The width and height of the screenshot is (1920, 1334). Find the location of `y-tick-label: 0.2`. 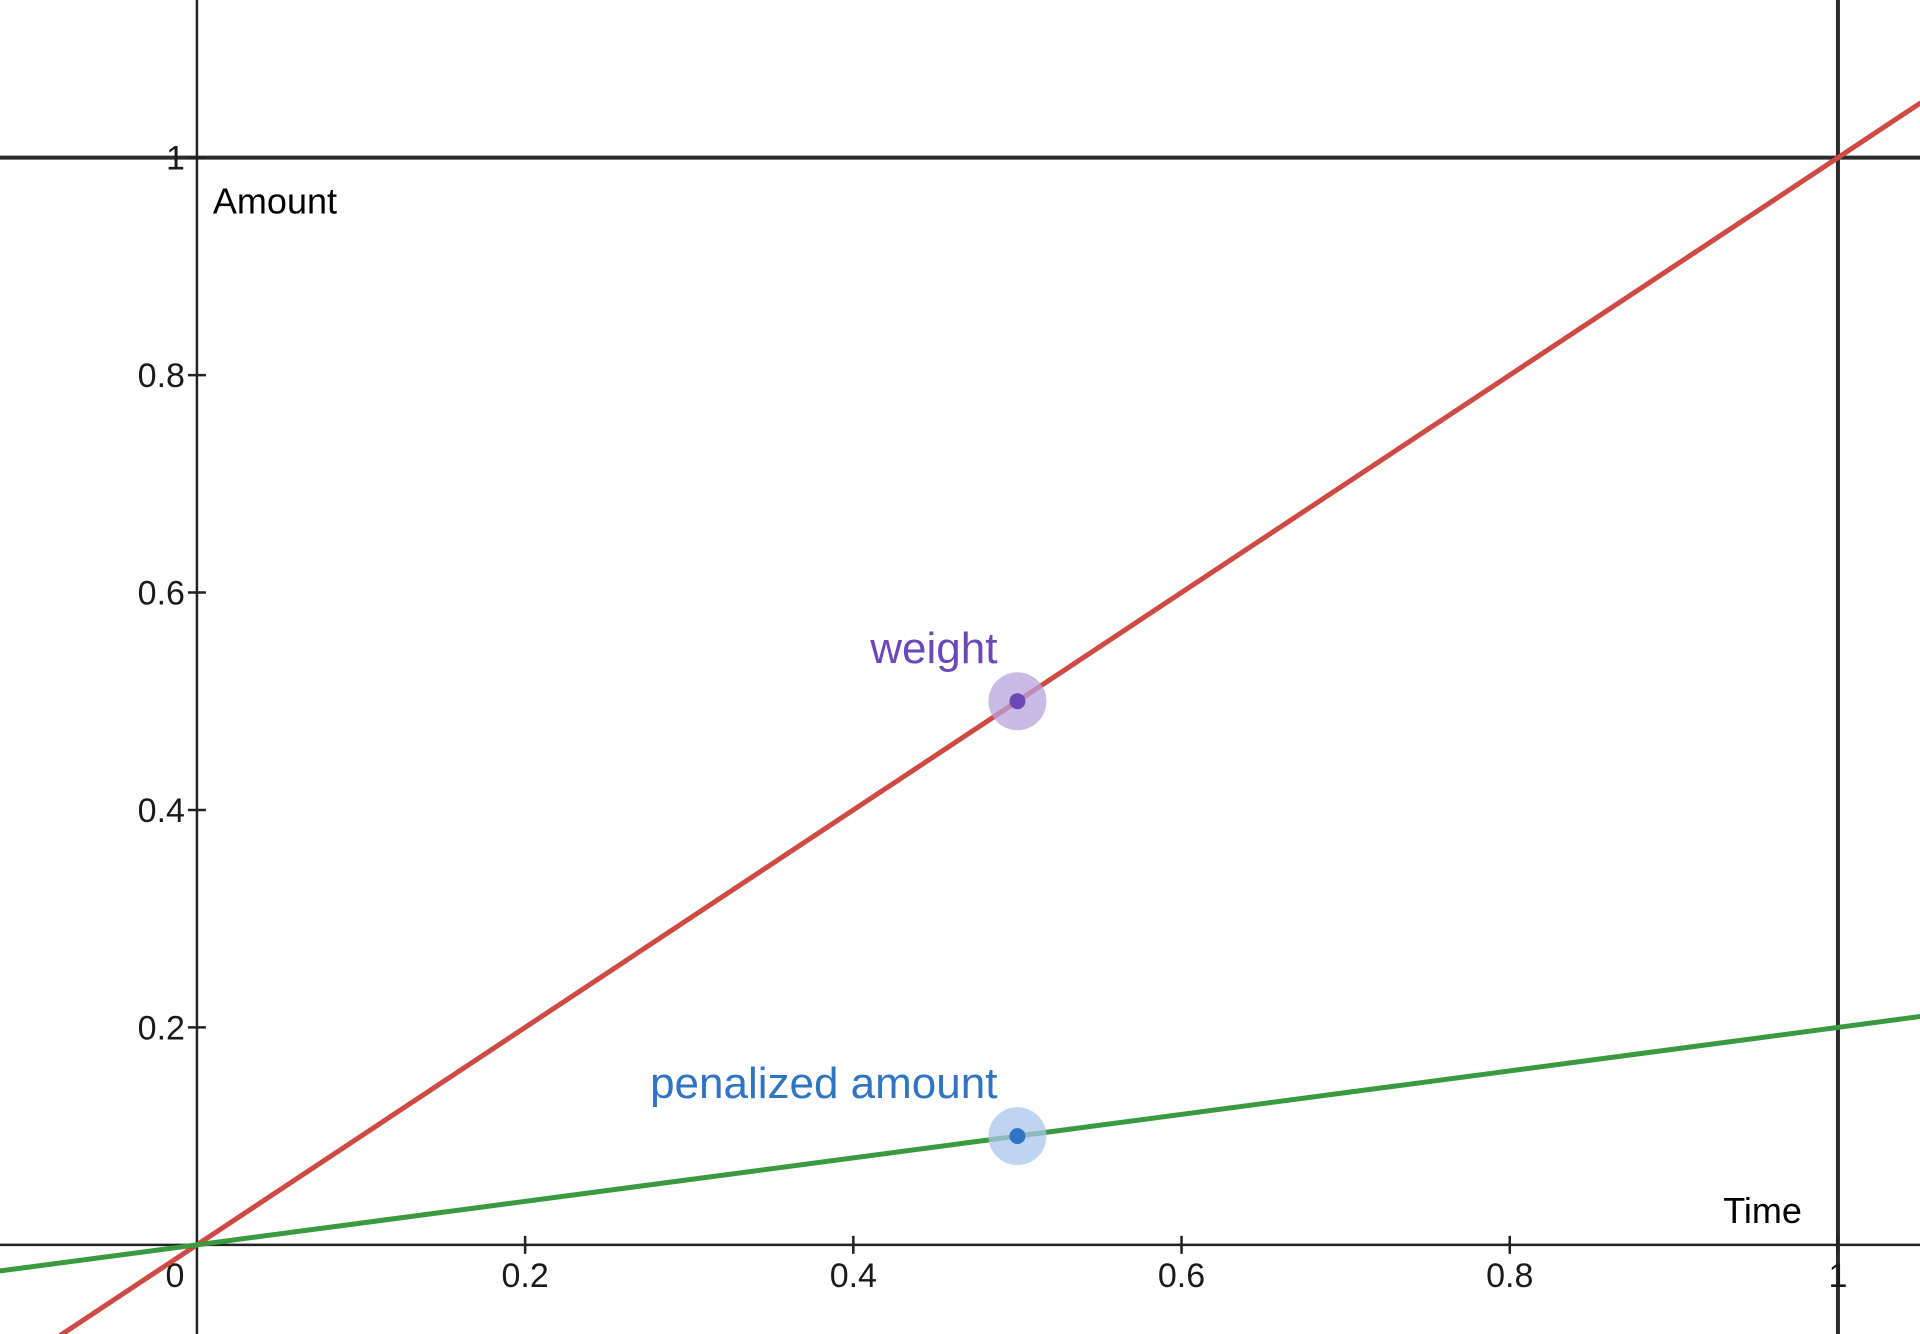

y-tick-label: 0.2 is located at coordinates (161, 1028).